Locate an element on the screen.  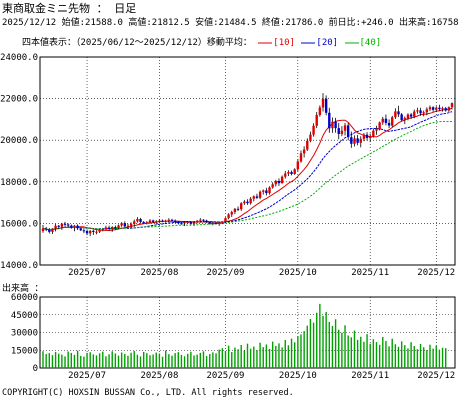
price-y-tick-label: 14000.0 is located at coordinates (19, 266).